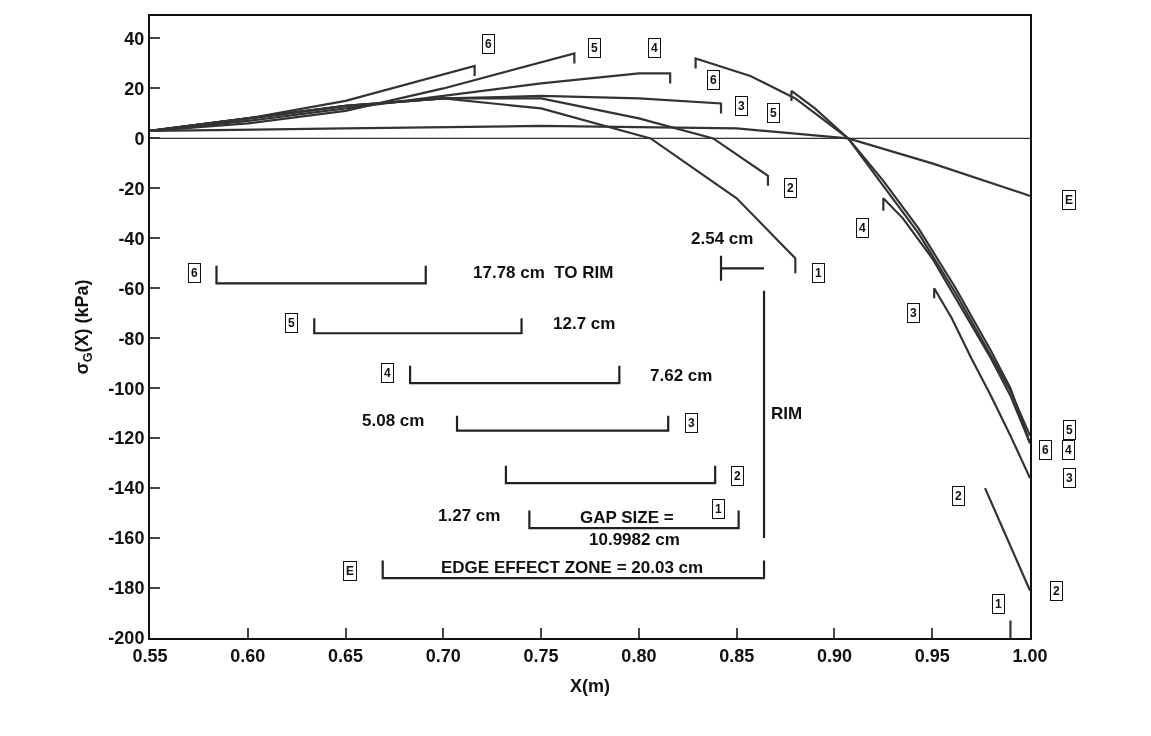  I want to click on y-tick-label: -80, so click(131, 338).